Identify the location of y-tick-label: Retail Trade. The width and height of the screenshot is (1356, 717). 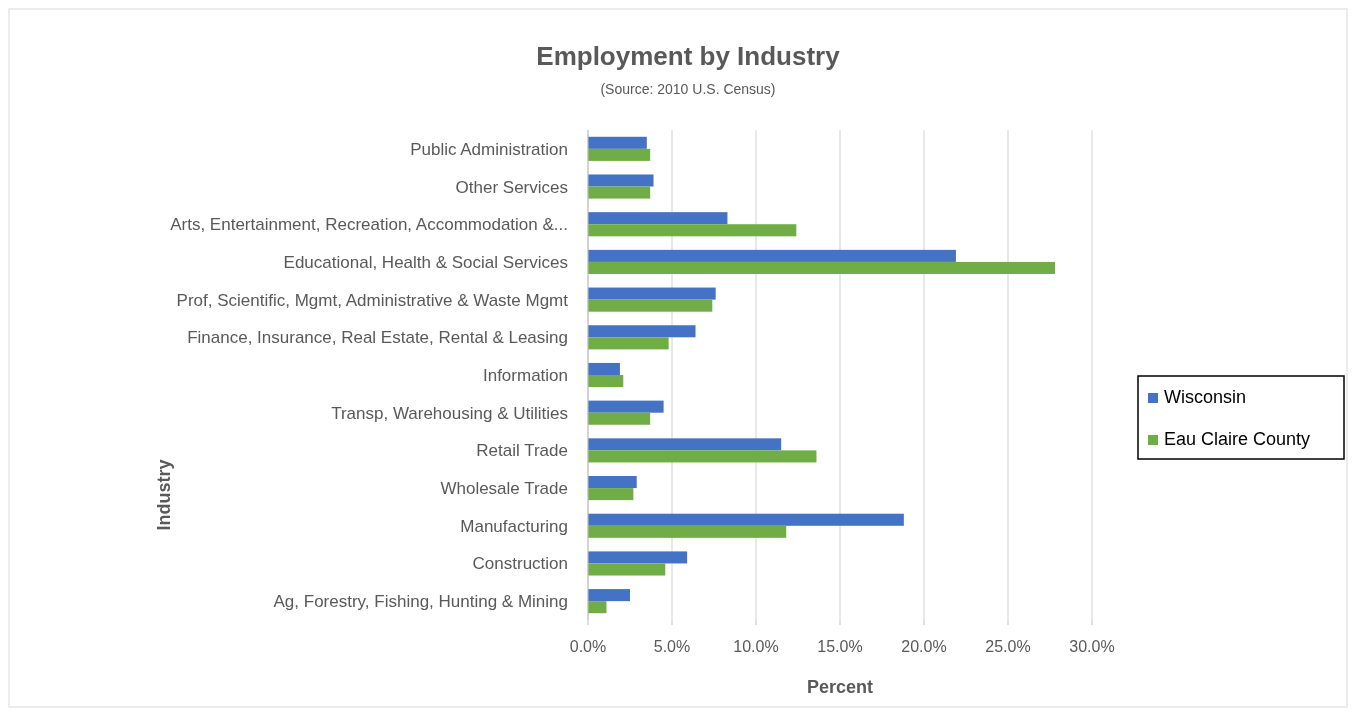
(522, 451).